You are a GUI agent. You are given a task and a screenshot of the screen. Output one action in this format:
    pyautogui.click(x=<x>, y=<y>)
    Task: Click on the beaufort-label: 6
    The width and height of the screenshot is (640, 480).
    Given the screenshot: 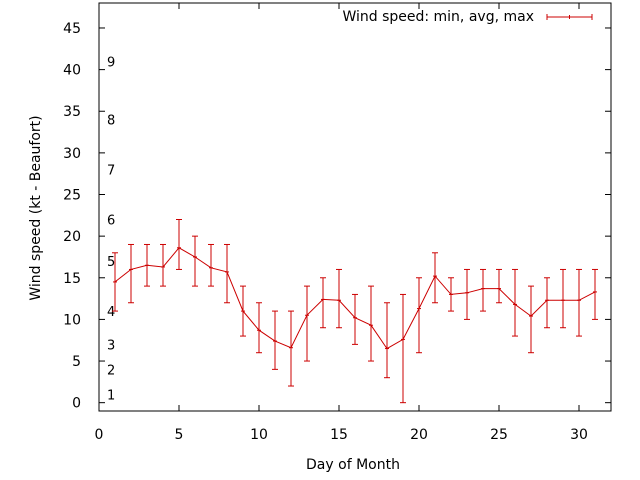 What is the action you would take?
    pyautogui.click(x=111, y=220)
    